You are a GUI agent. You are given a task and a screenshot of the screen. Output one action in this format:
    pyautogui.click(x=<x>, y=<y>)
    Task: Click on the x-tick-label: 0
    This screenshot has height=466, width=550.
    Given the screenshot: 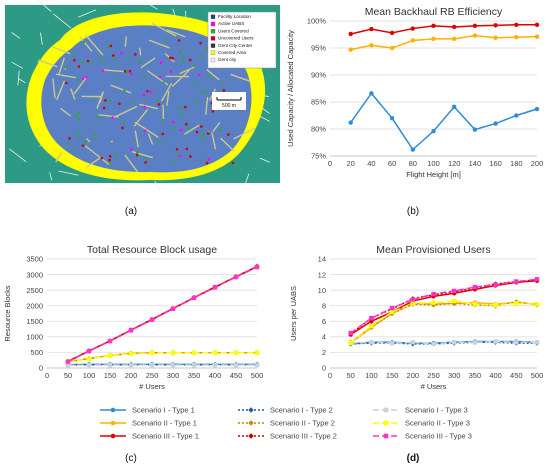 What is the action you would take?
    pyautogui.click(x=330, y=375)
    